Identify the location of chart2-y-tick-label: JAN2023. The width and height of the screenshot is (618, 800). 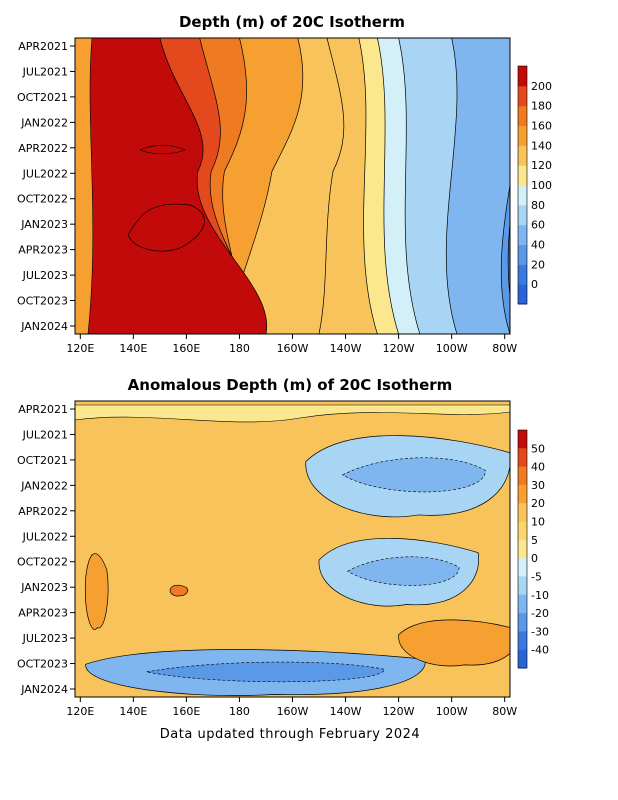
(44, 587).